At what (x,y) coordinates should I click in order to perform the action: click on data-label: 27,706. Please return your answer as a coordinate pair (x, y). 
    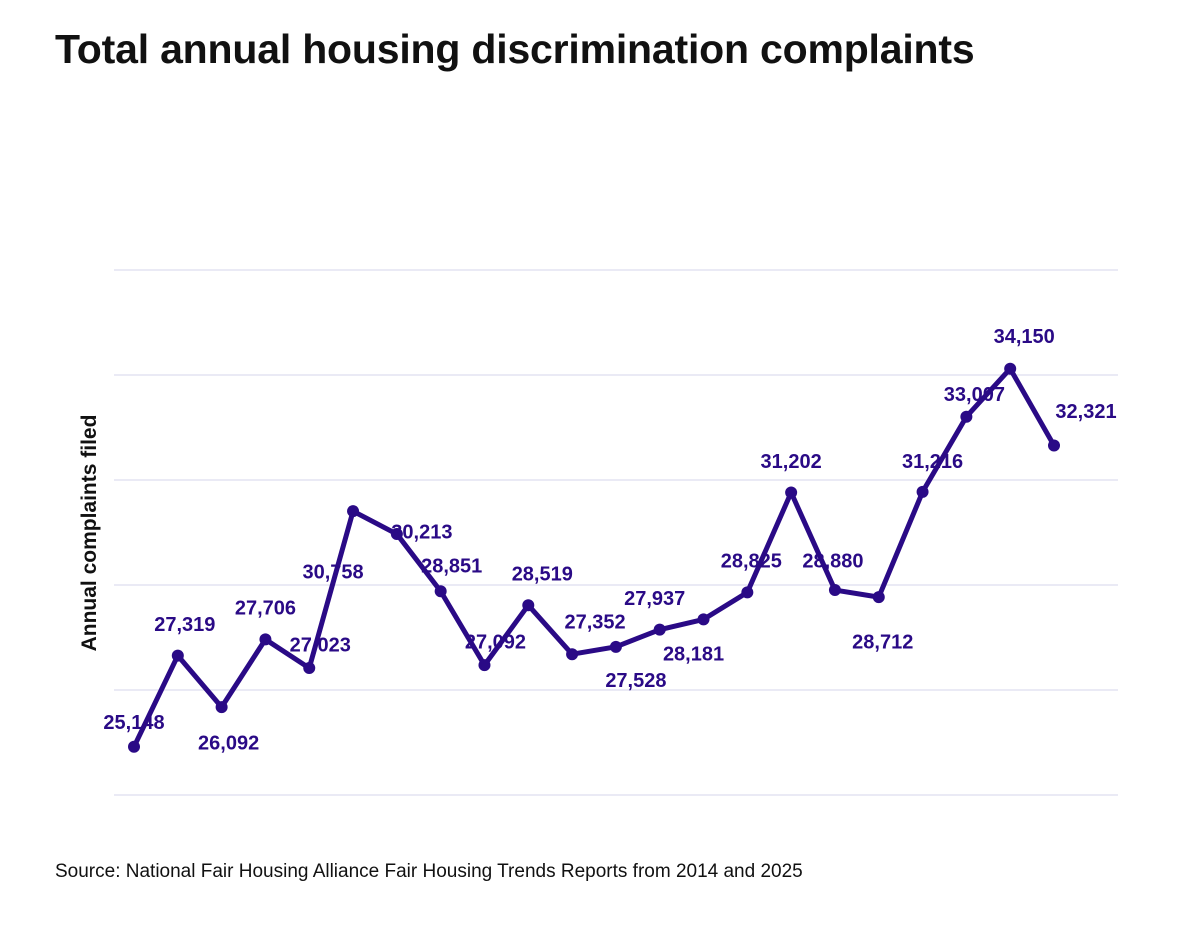
    Looking at the image, I should click on (265, 609).